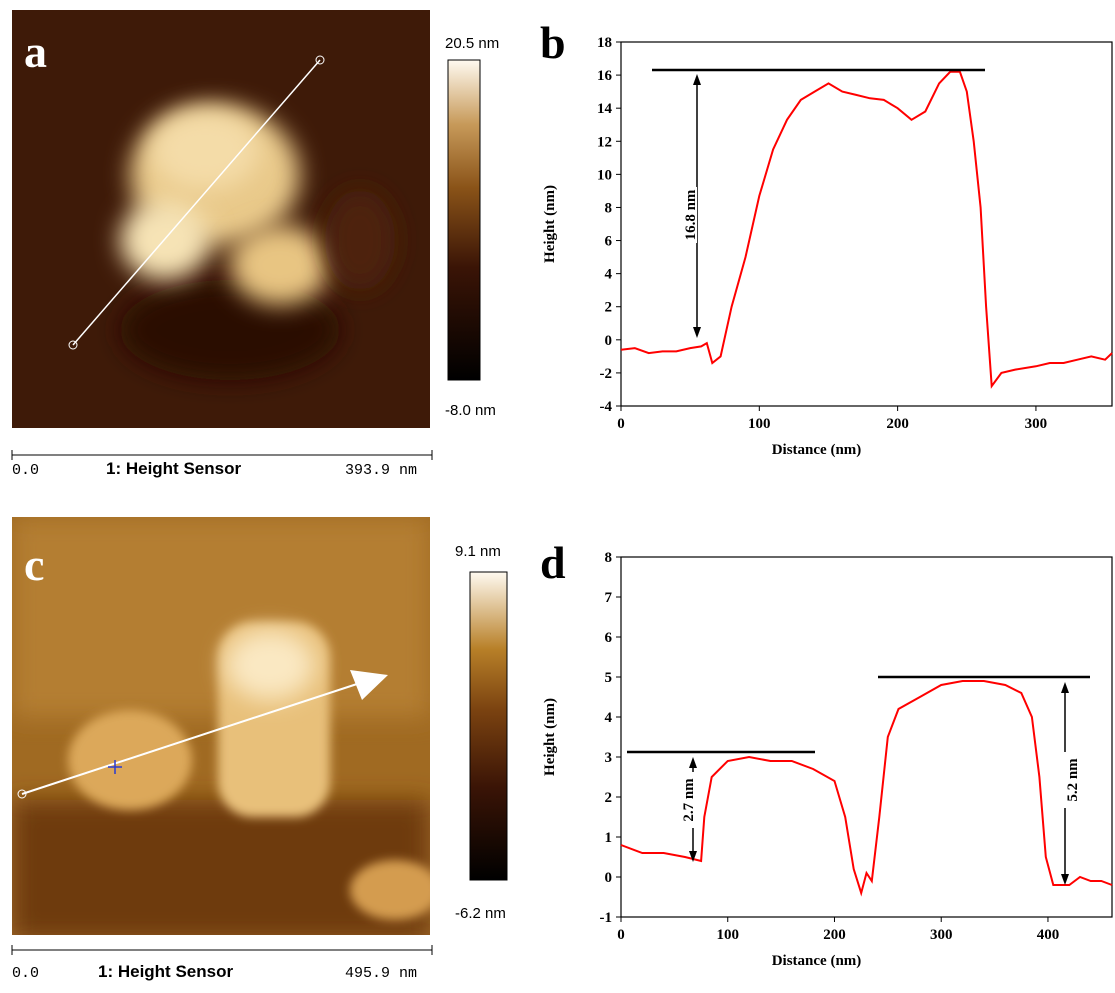  I want to click on y-tick-label: 7, so click(609, 598).